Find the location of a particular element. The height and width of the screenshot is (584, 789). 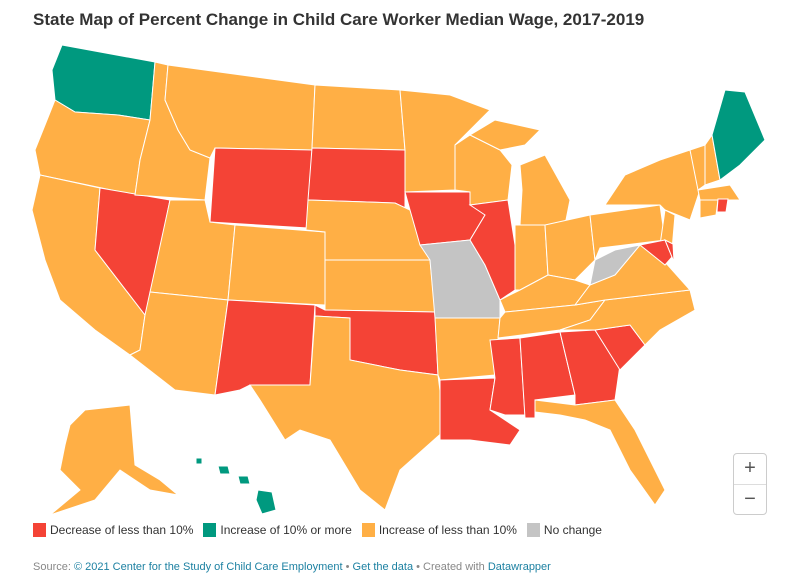

state-de is located at coordinates (669, 250).